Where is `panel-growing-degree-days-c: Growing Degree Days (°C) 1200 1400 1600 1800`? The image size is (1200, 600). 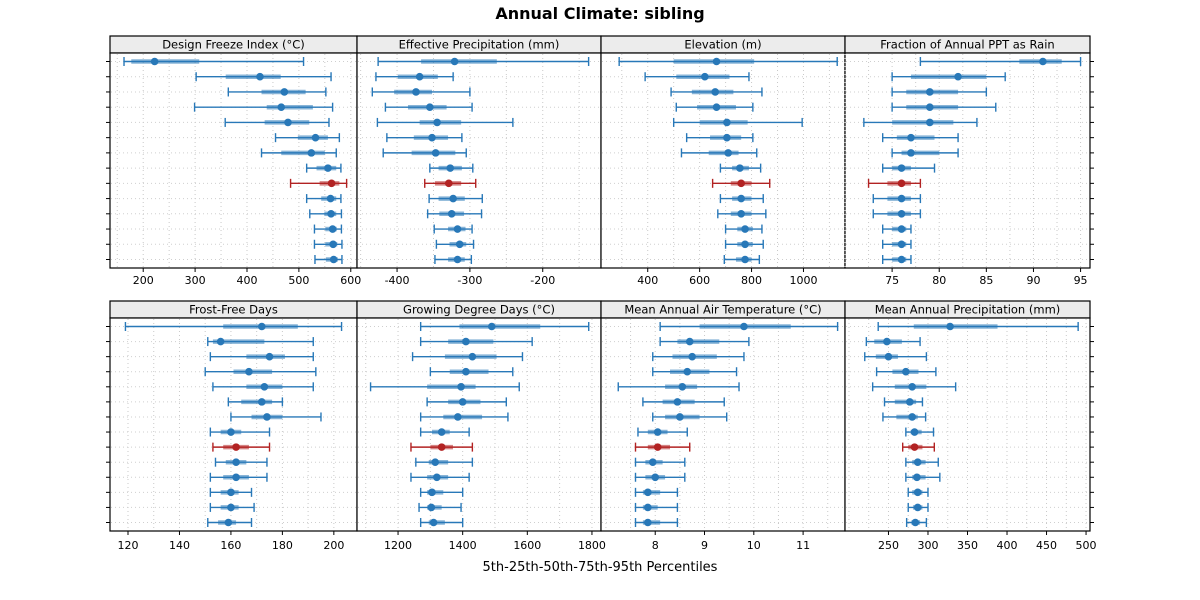
panel-growing-degree-days-c: Growing Degree Days (°C) 1200 1400 1600 1800 is located at coordinates (481, 426).